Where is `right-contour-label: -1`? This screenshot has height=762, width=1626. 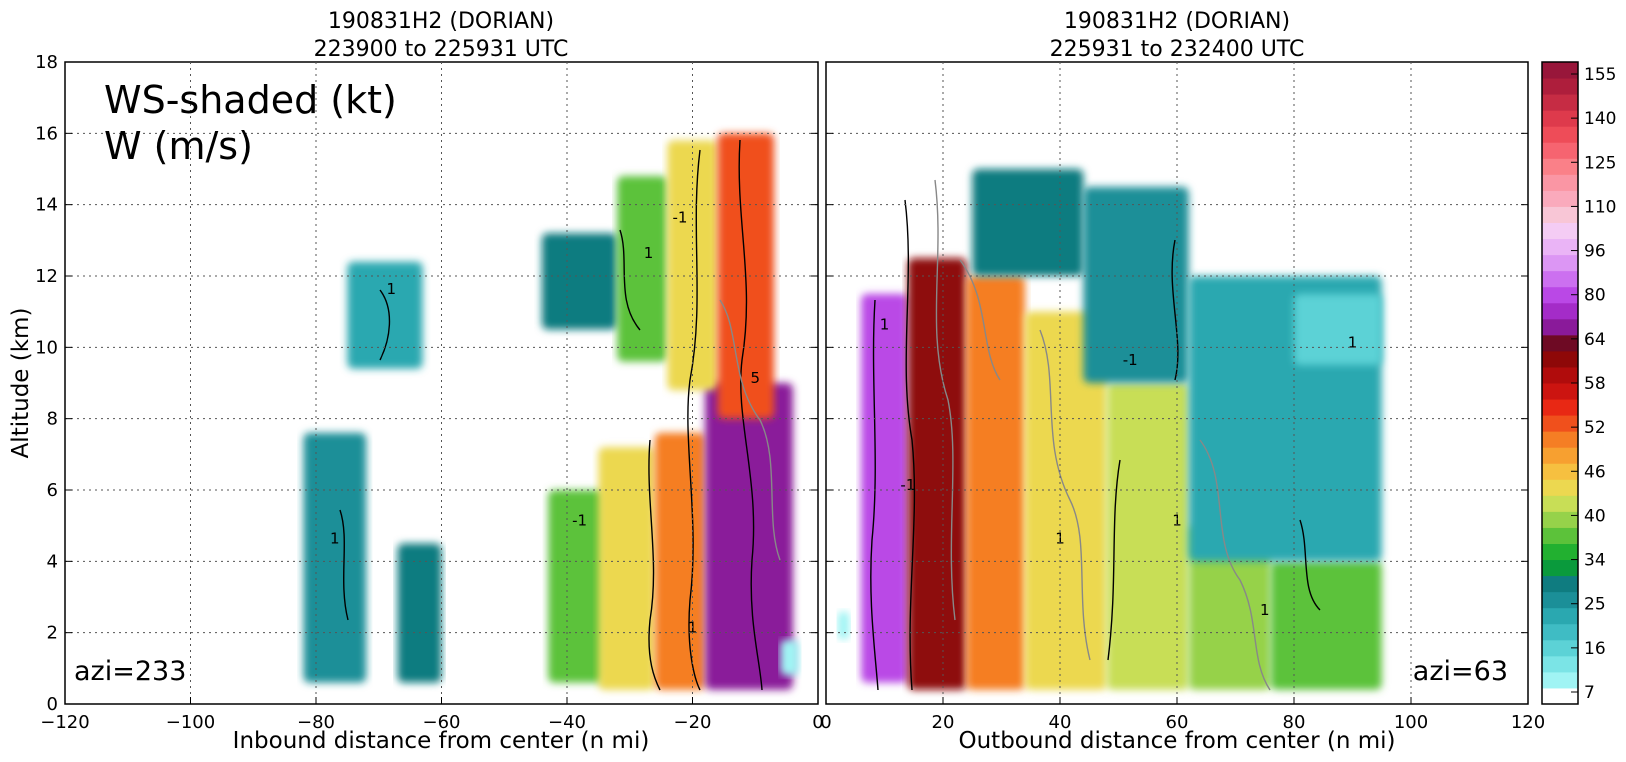 right-contour-label: -1 is located at coordinates (1130, 360).